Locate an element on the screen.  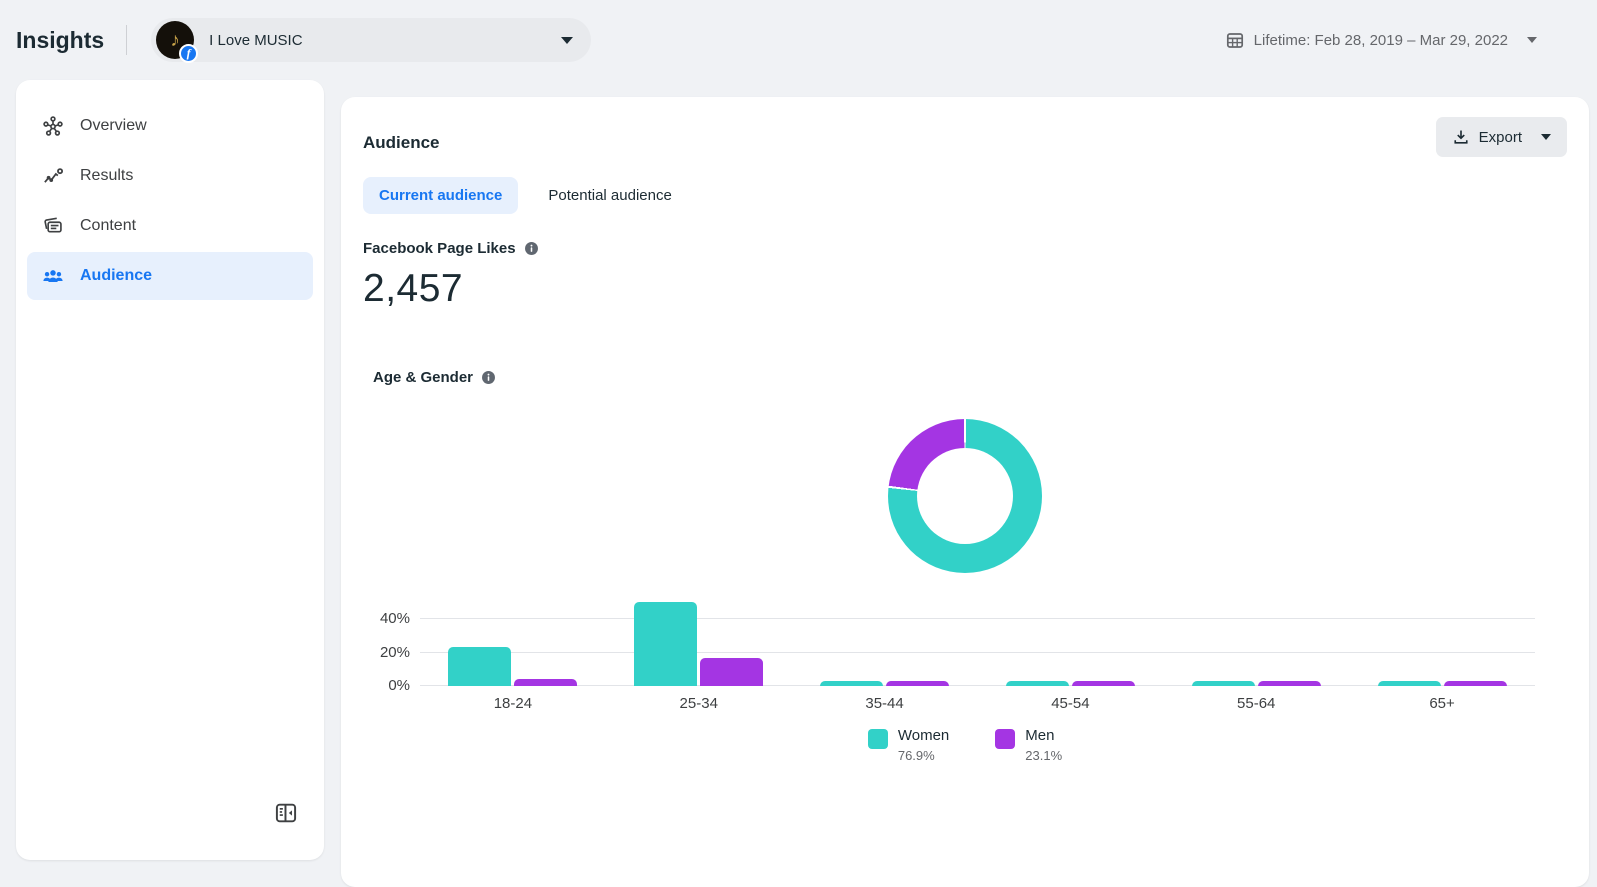
metric-value: 2,457 is located at coordinates (413, 288).